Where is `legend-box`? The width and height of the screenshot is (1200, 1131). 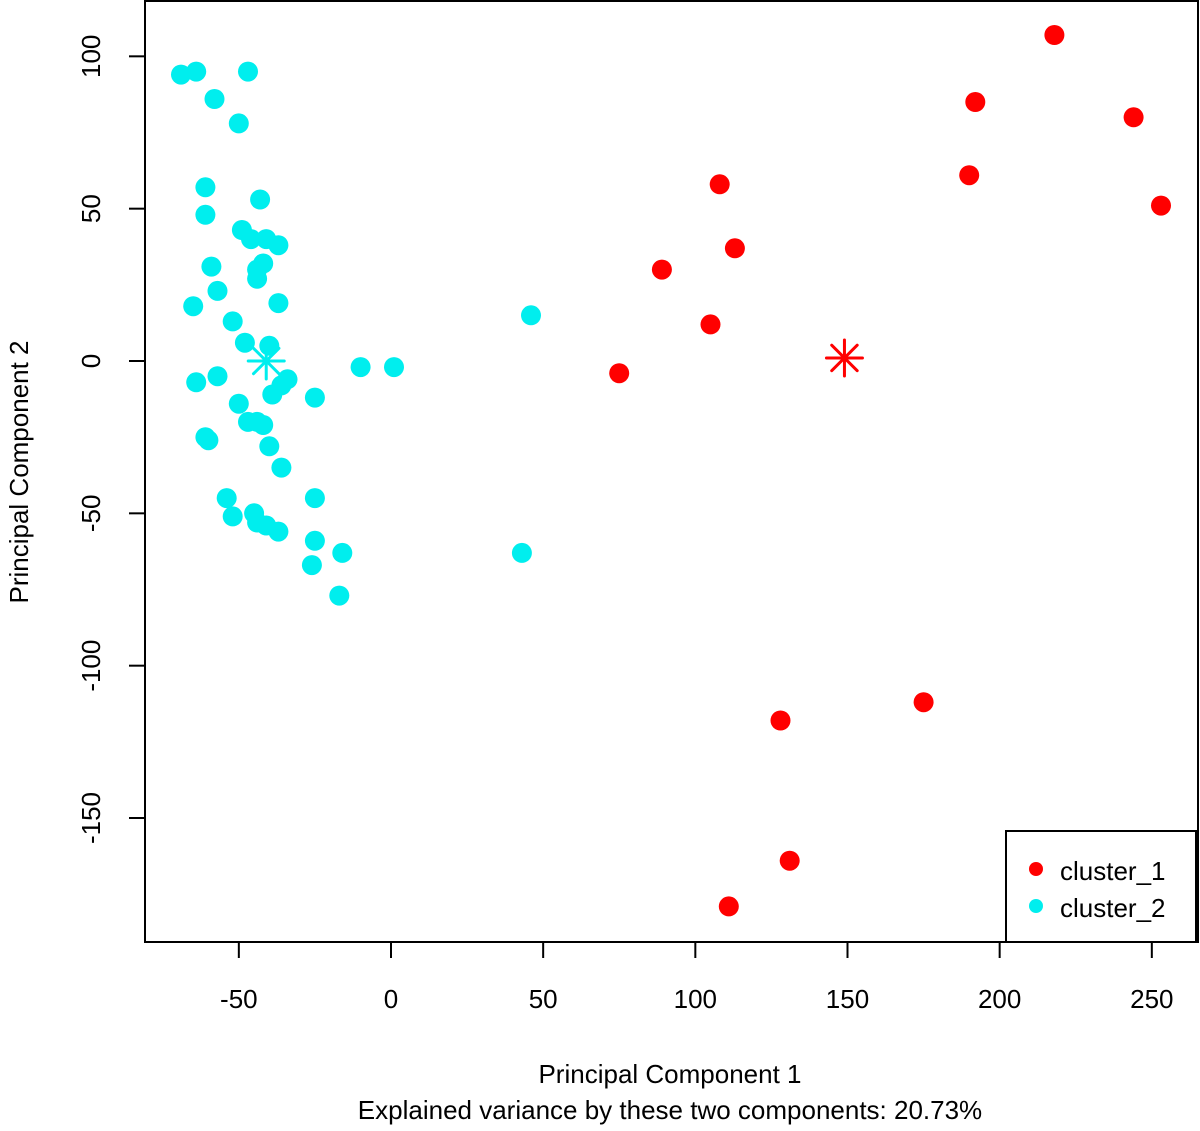
legend-box is located at coordinates (1101, 886).